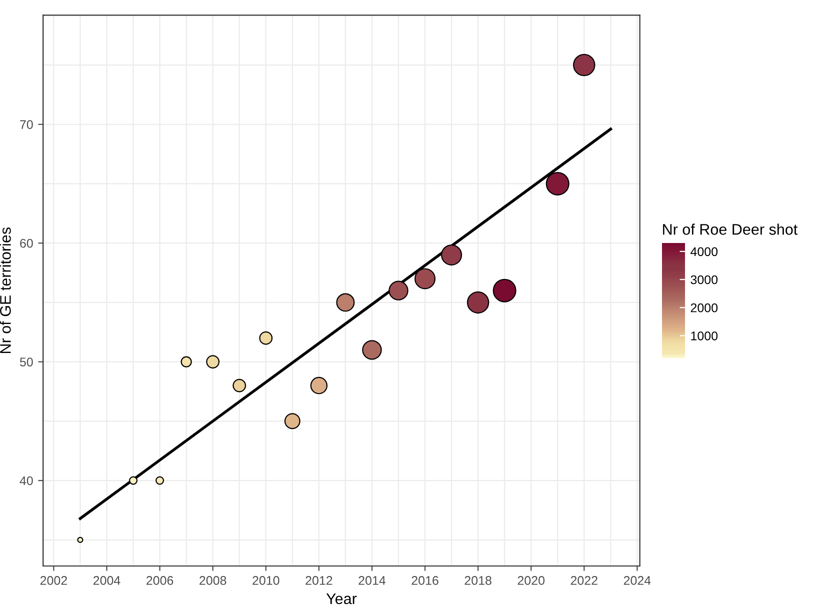 The height and width of the screenshot is (606, 813). What do you see at coordinates (53, 580) in the screenshot?
I see `x-tick-label: 2002` at bounding box center [53, 580].